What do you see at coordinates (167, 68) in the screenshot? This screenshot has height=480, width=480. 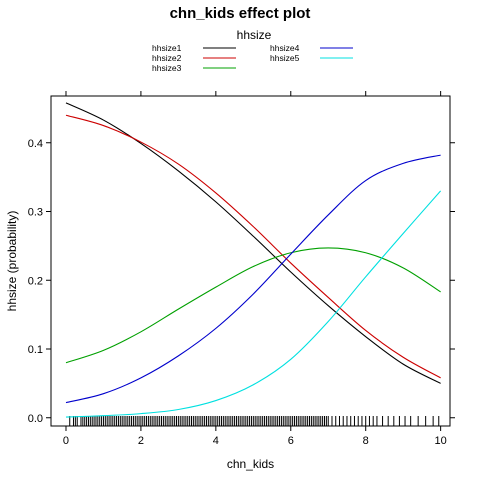 I see `legend-label-hhsize3: hhsize3` at bounding box center [167, 68].